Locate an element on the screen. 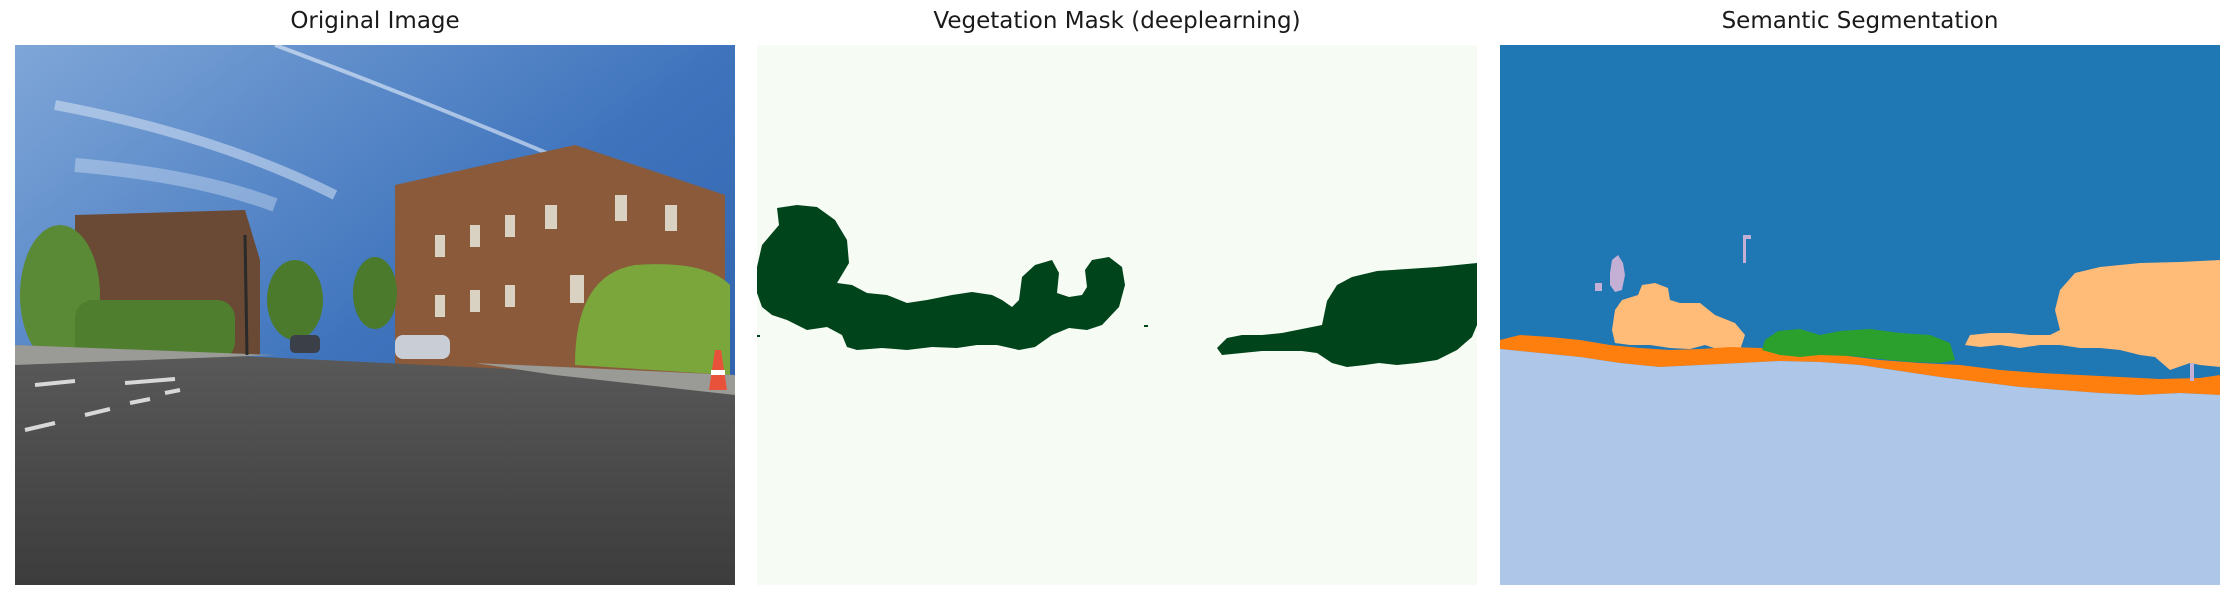 This screenshot has height=601, width=2235. seg-building-right is located at coordinates (2092, 315).